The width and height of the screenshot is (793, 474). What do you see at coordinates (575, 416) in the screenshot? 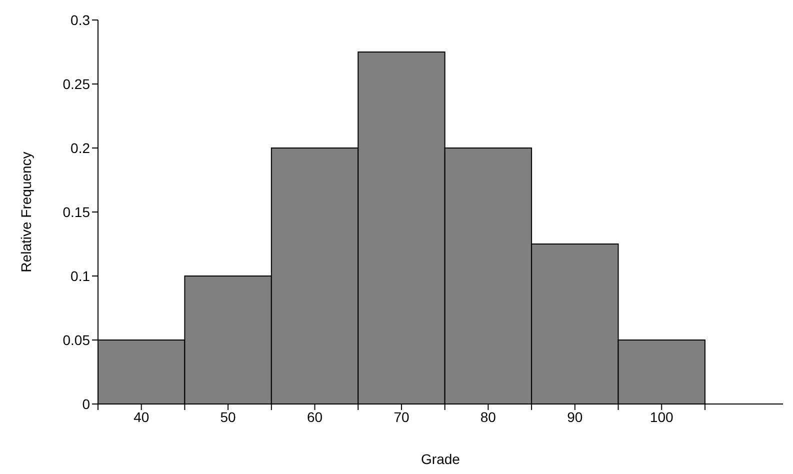
I see `x-tick-label: 90` at bounding box center [575, 416].